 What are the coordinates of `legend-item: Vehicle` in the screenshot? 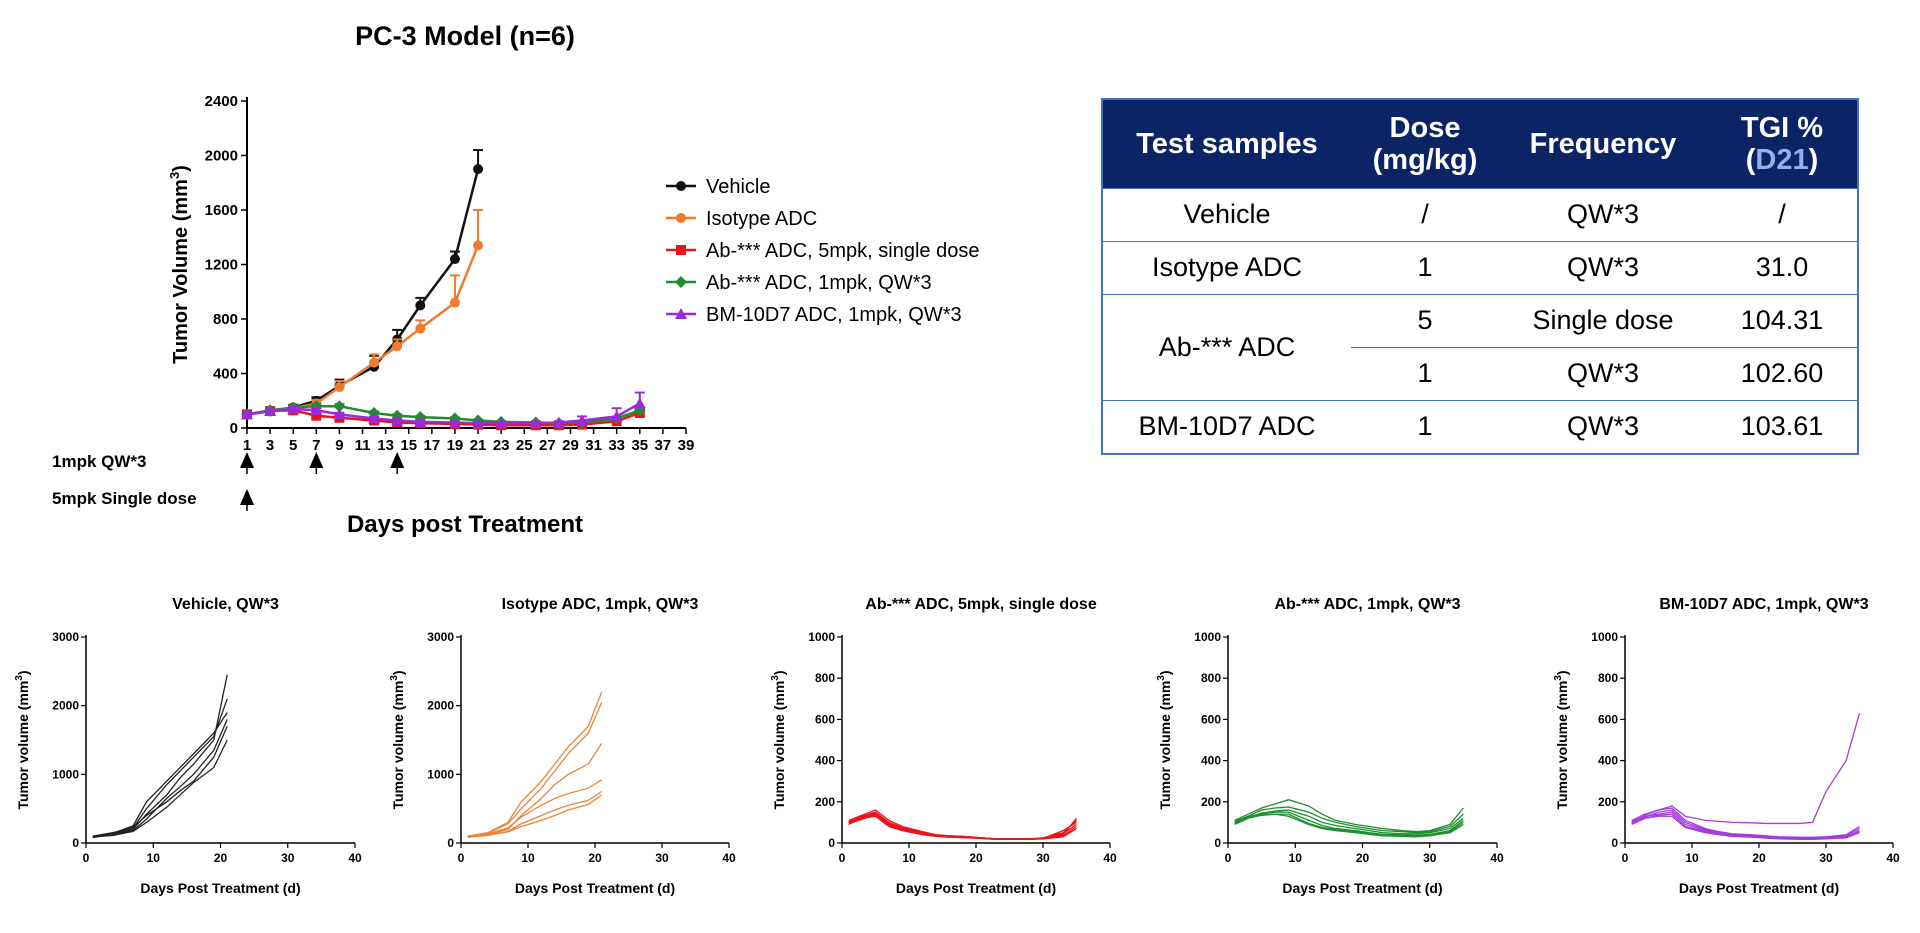 It's located at (718, 187).